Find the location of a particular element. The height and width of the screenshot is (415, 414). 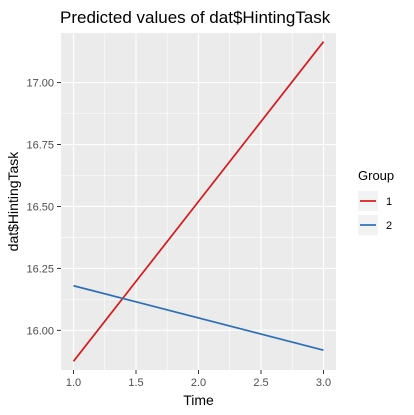

y-tick-label: 16.50 is located at coordinates (40, 207).